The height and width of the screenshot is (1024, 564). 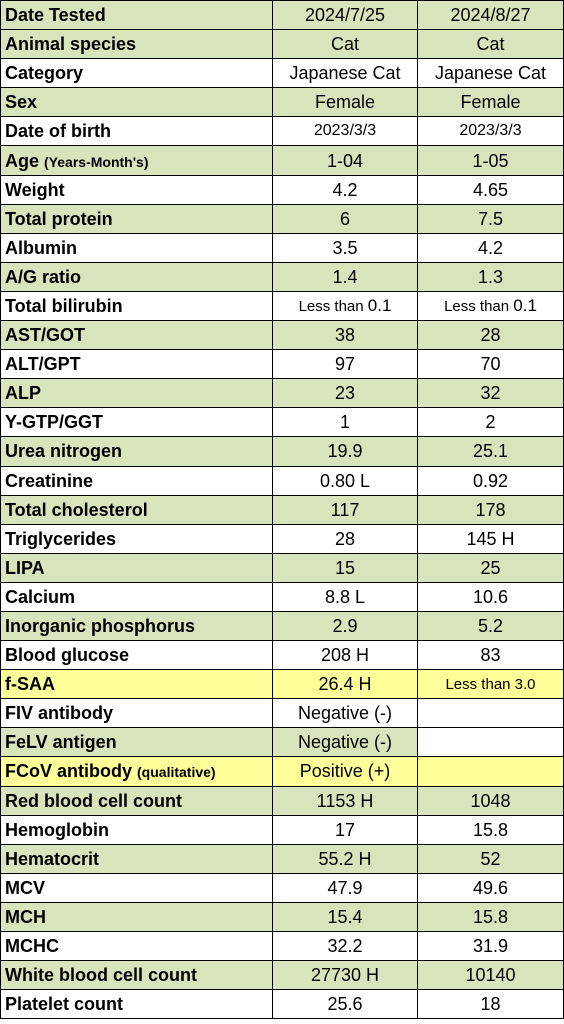 I want to click on table-row: Hemoglobin 17 15.8, so click(x=282, y=829).